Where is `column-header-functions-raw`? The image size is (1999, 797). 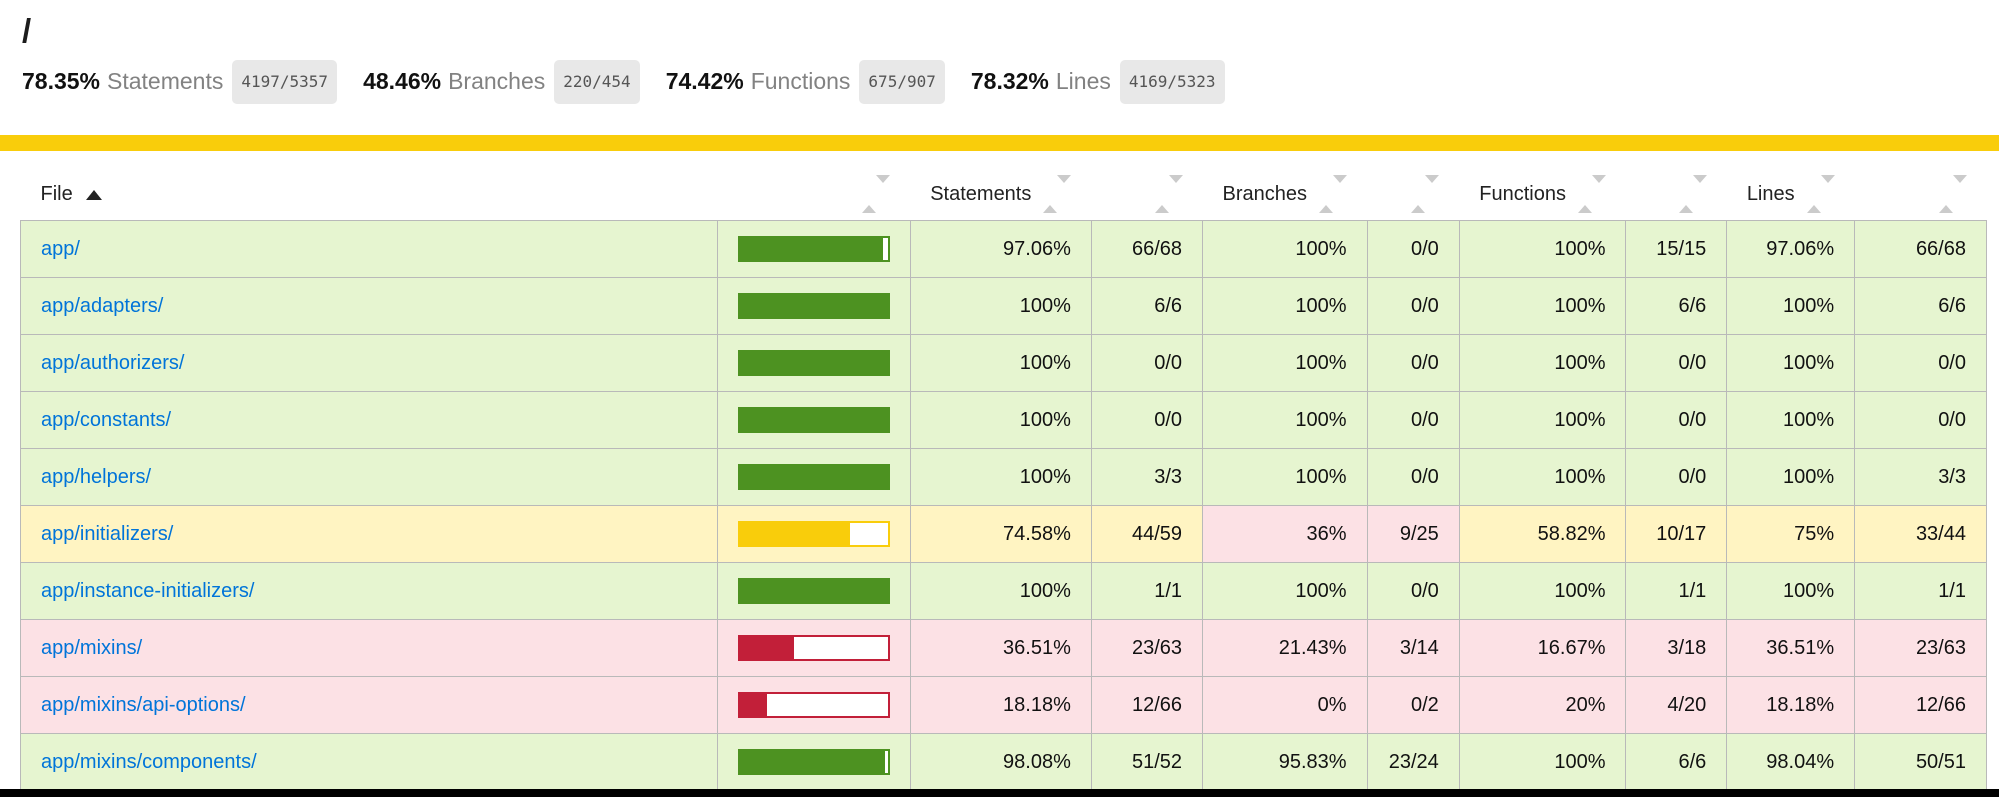
column-header-functions-raw is located at coordinates (1676, 195).